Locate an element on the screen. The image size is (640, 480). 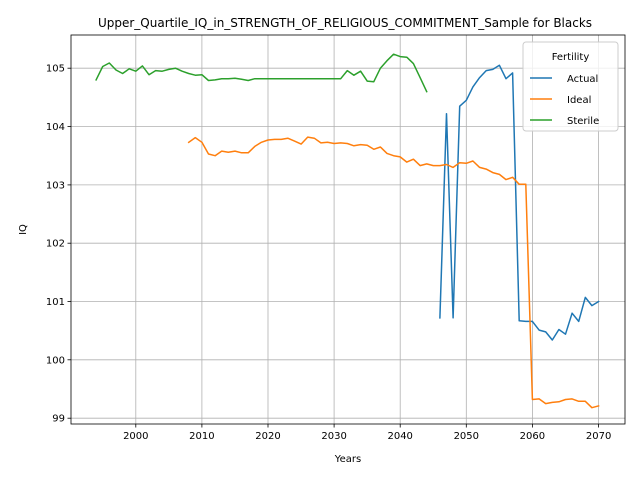
x-tick-label: 2040 is located at coordinates (399, 436).